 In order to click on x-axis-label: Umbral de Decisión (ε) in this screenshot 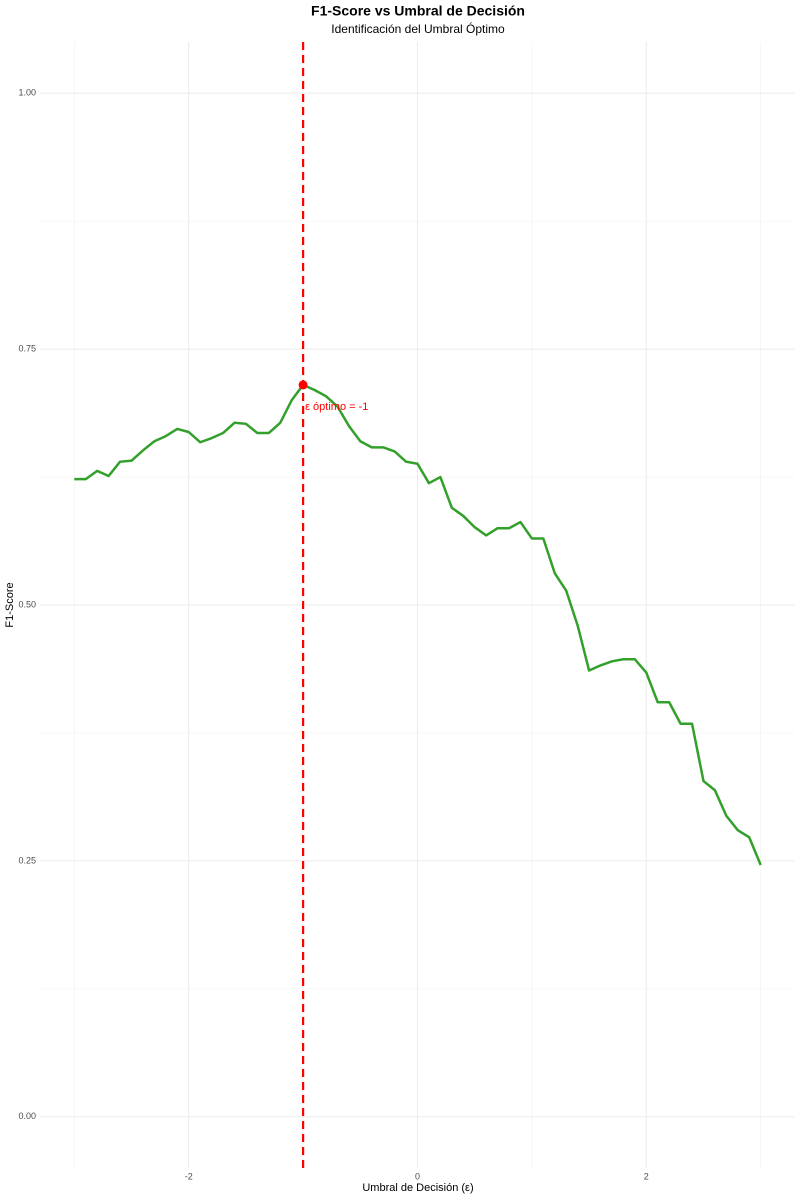, I will do `click(417, 1188)`.